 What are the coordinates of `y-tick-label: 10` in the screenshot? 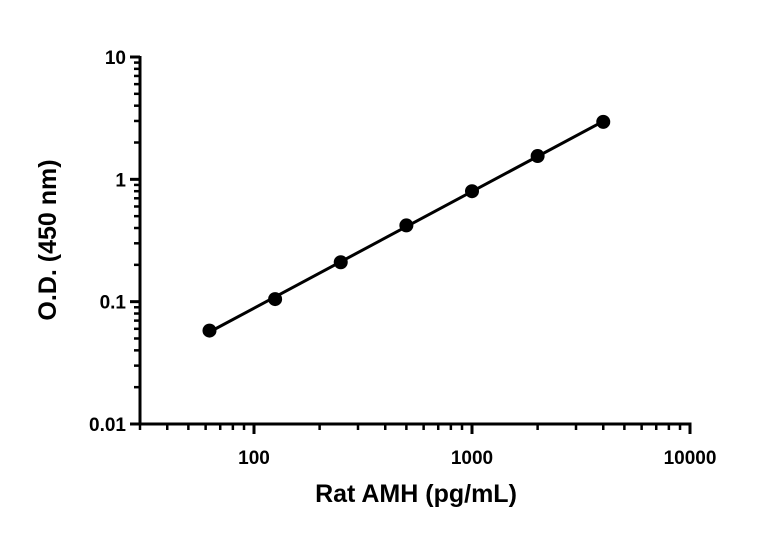 It's located at (115, 58).